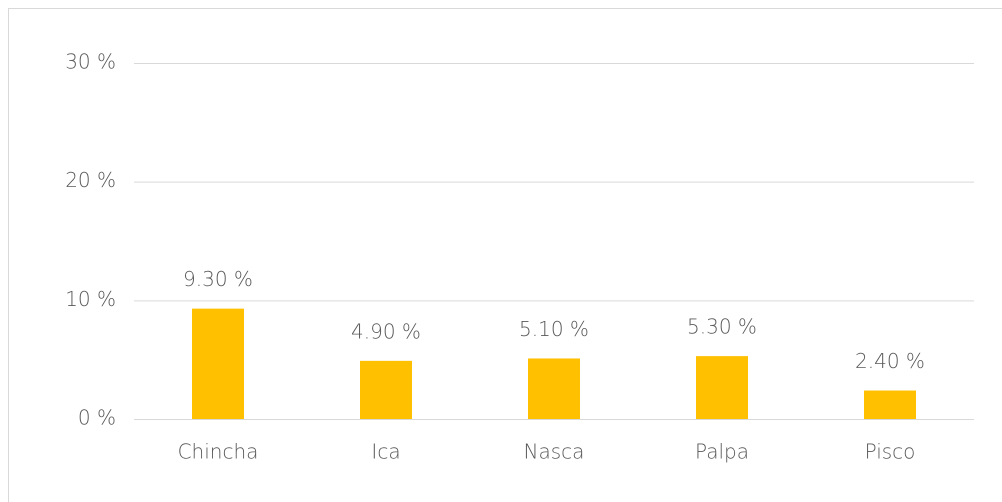 Image resolution: width=1002 pixels, height=502 pixels. Describe the element at coordinates (890, 452) in the screenshot. I see `x-tick-label: Pisco` at that location.